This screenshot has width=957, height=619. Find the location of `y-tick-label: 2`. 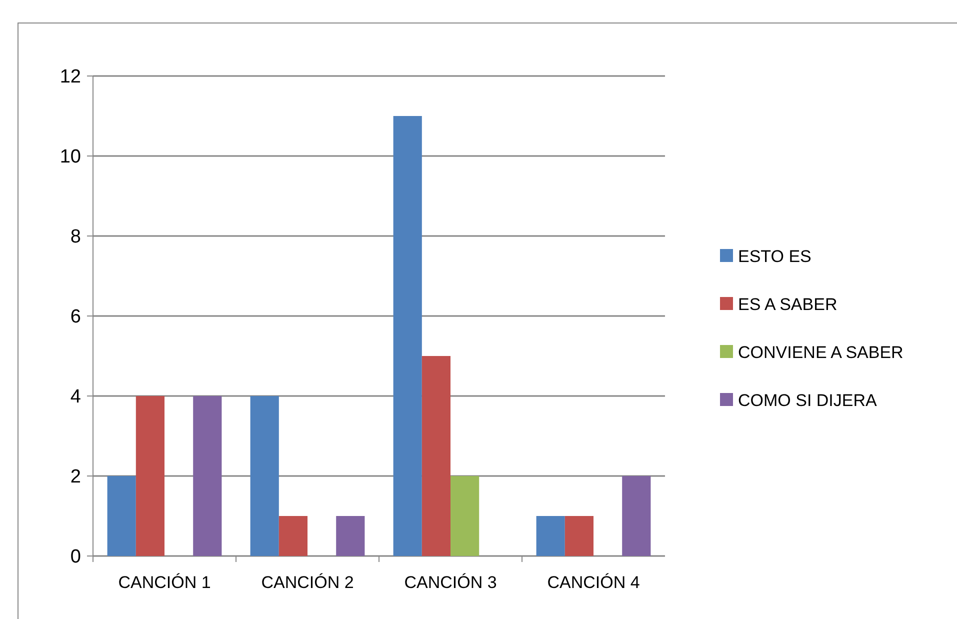

y-tick-label: 2 is located at coordinates (75, 477).